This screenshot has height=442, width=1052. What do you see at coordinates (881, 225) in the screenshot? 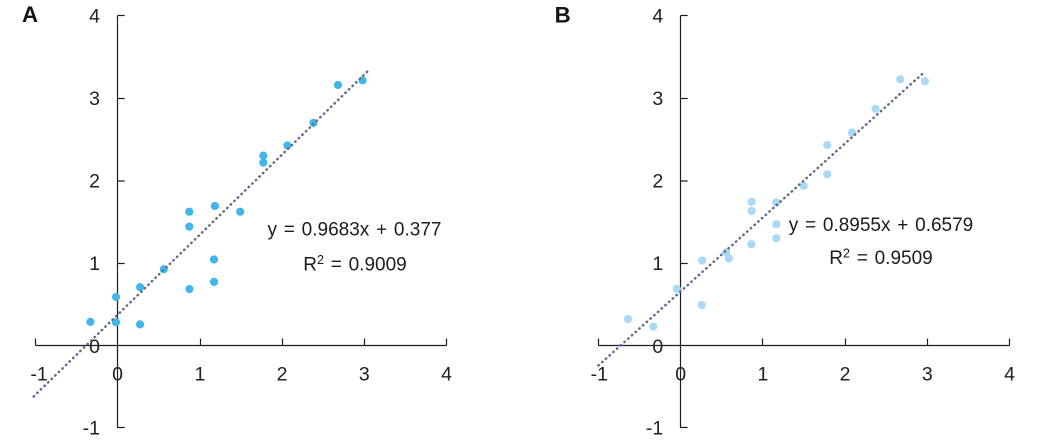
I see `svg-text: y = 0.8955x + 0.6579` at bounding box center [881, 225].